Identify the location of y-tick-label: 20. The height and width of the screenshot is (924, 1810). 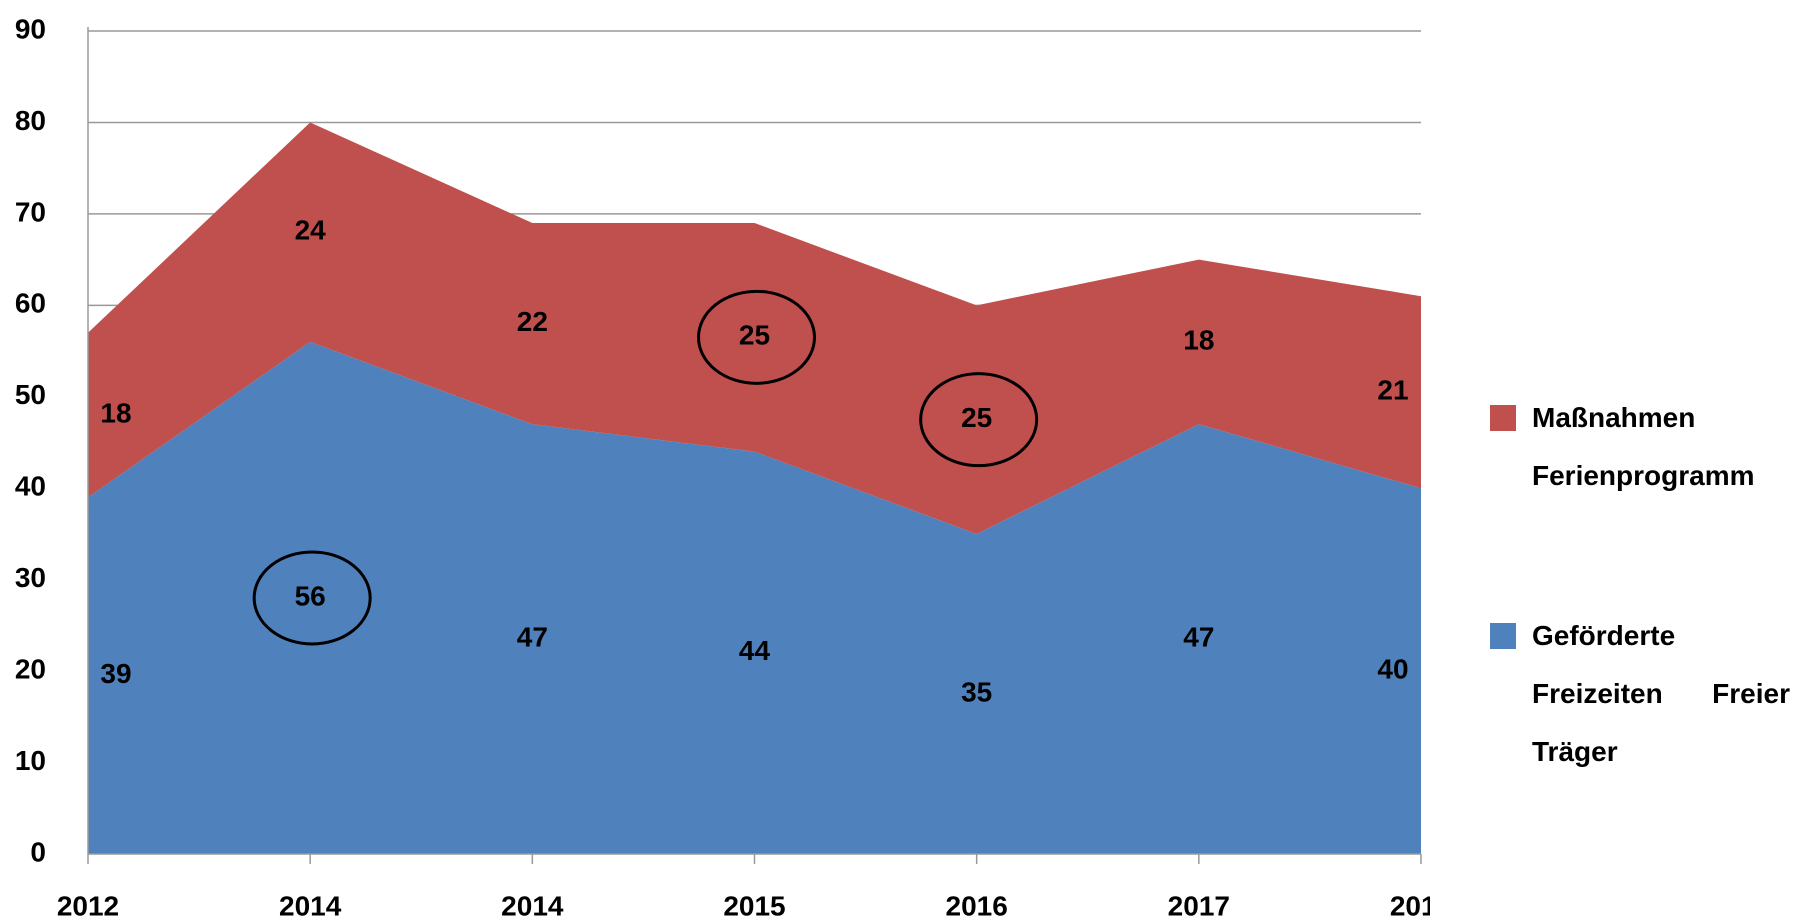
(30, 669).